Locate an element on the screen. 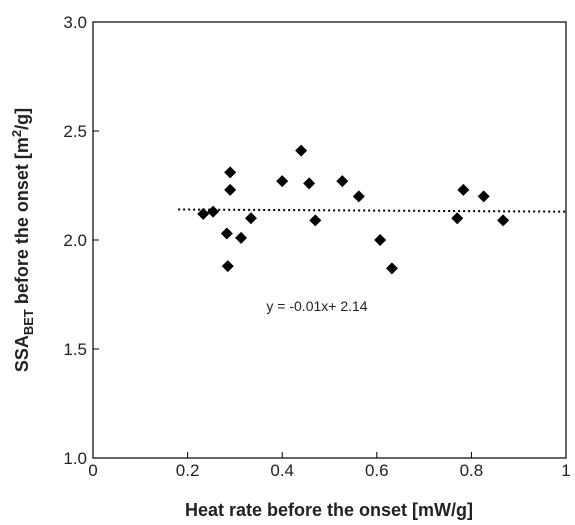 The height and width of the screenshot is (525, 575). y-axis-label: SSABET before the onset [m2/g] is located at coordinates (22, 240).